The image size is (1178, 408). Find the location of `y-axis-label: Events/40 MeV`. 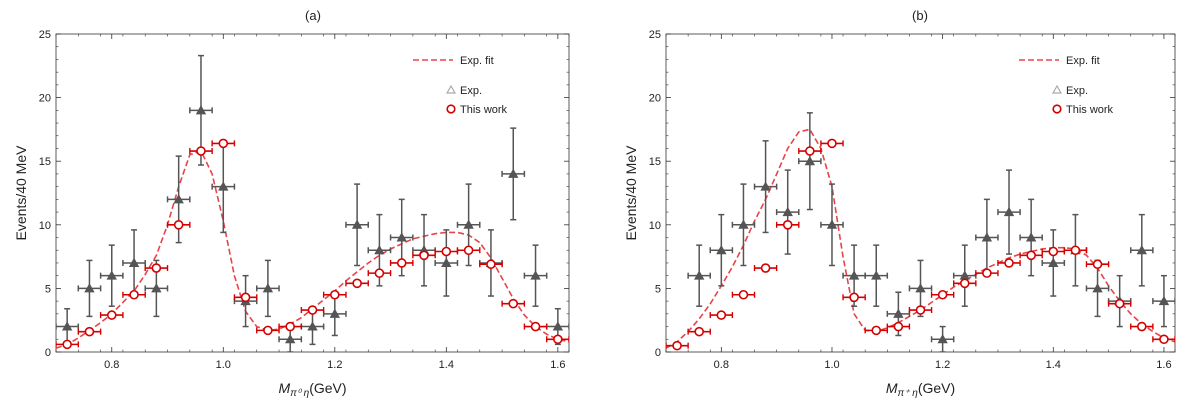

y-axis-label: Events/40 MeV is located at coordinates (21, 193).